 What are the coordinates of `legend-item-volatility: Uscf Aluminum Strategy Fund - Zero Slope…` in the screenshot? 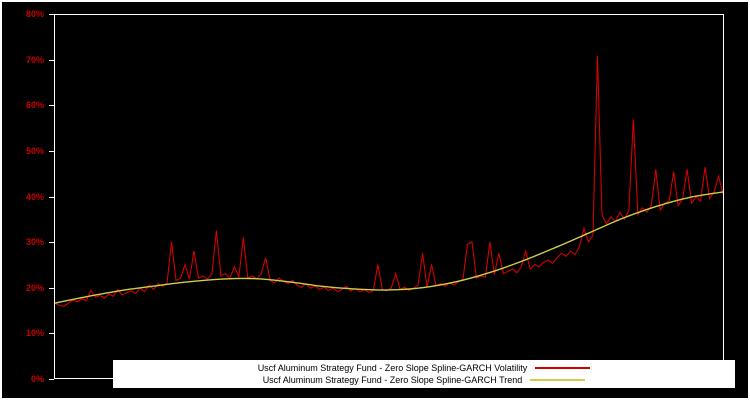 It's located at (424, 368).